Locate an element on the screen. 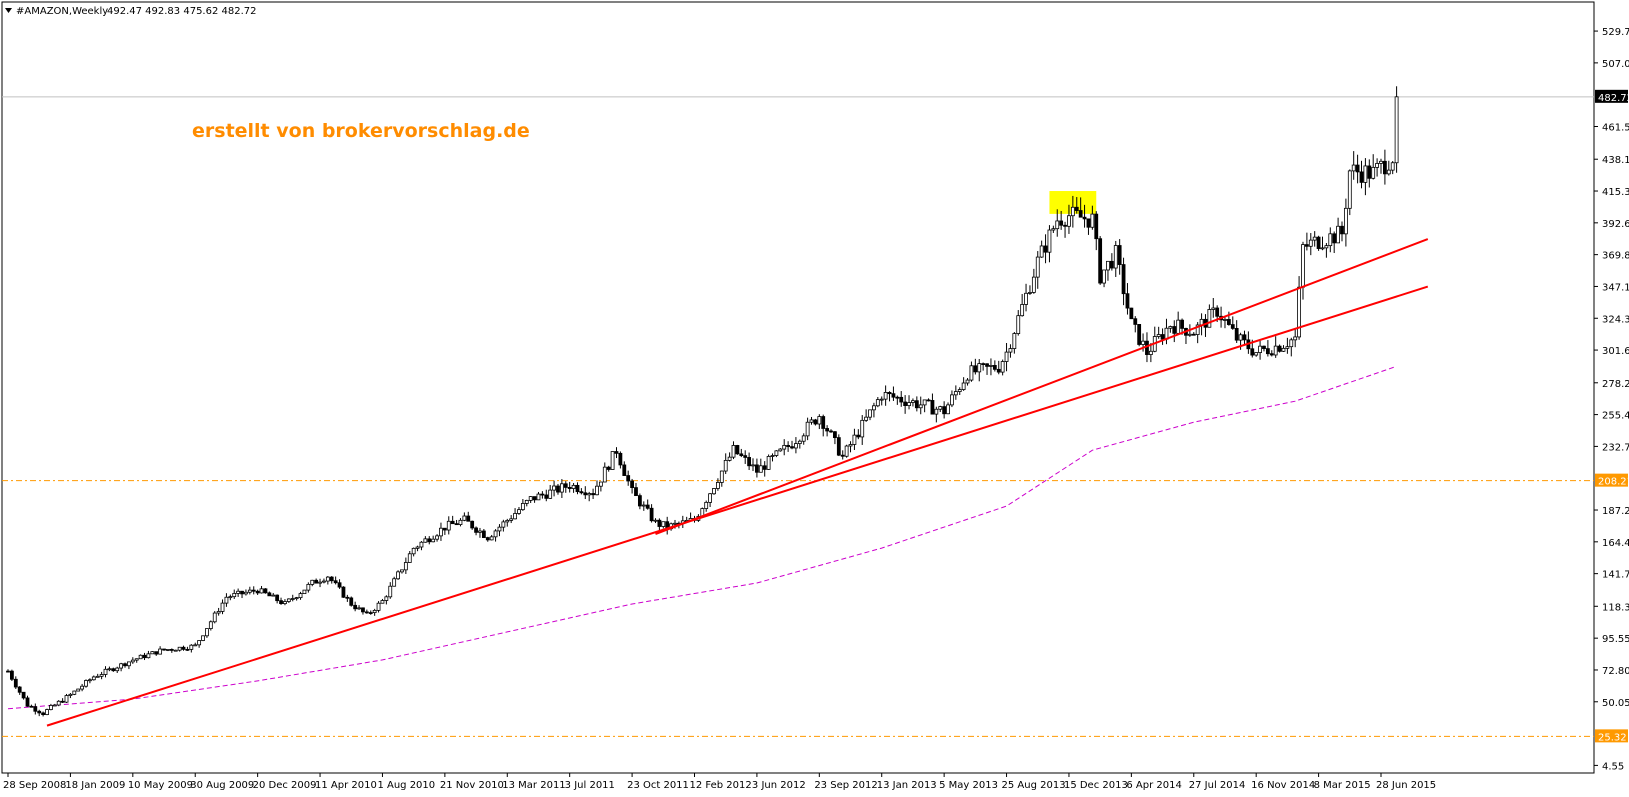 Image resolution: width=1629 pixels, height=797 pixels. y-tick-label: 187.20 is located at coordinates (1615, 511).